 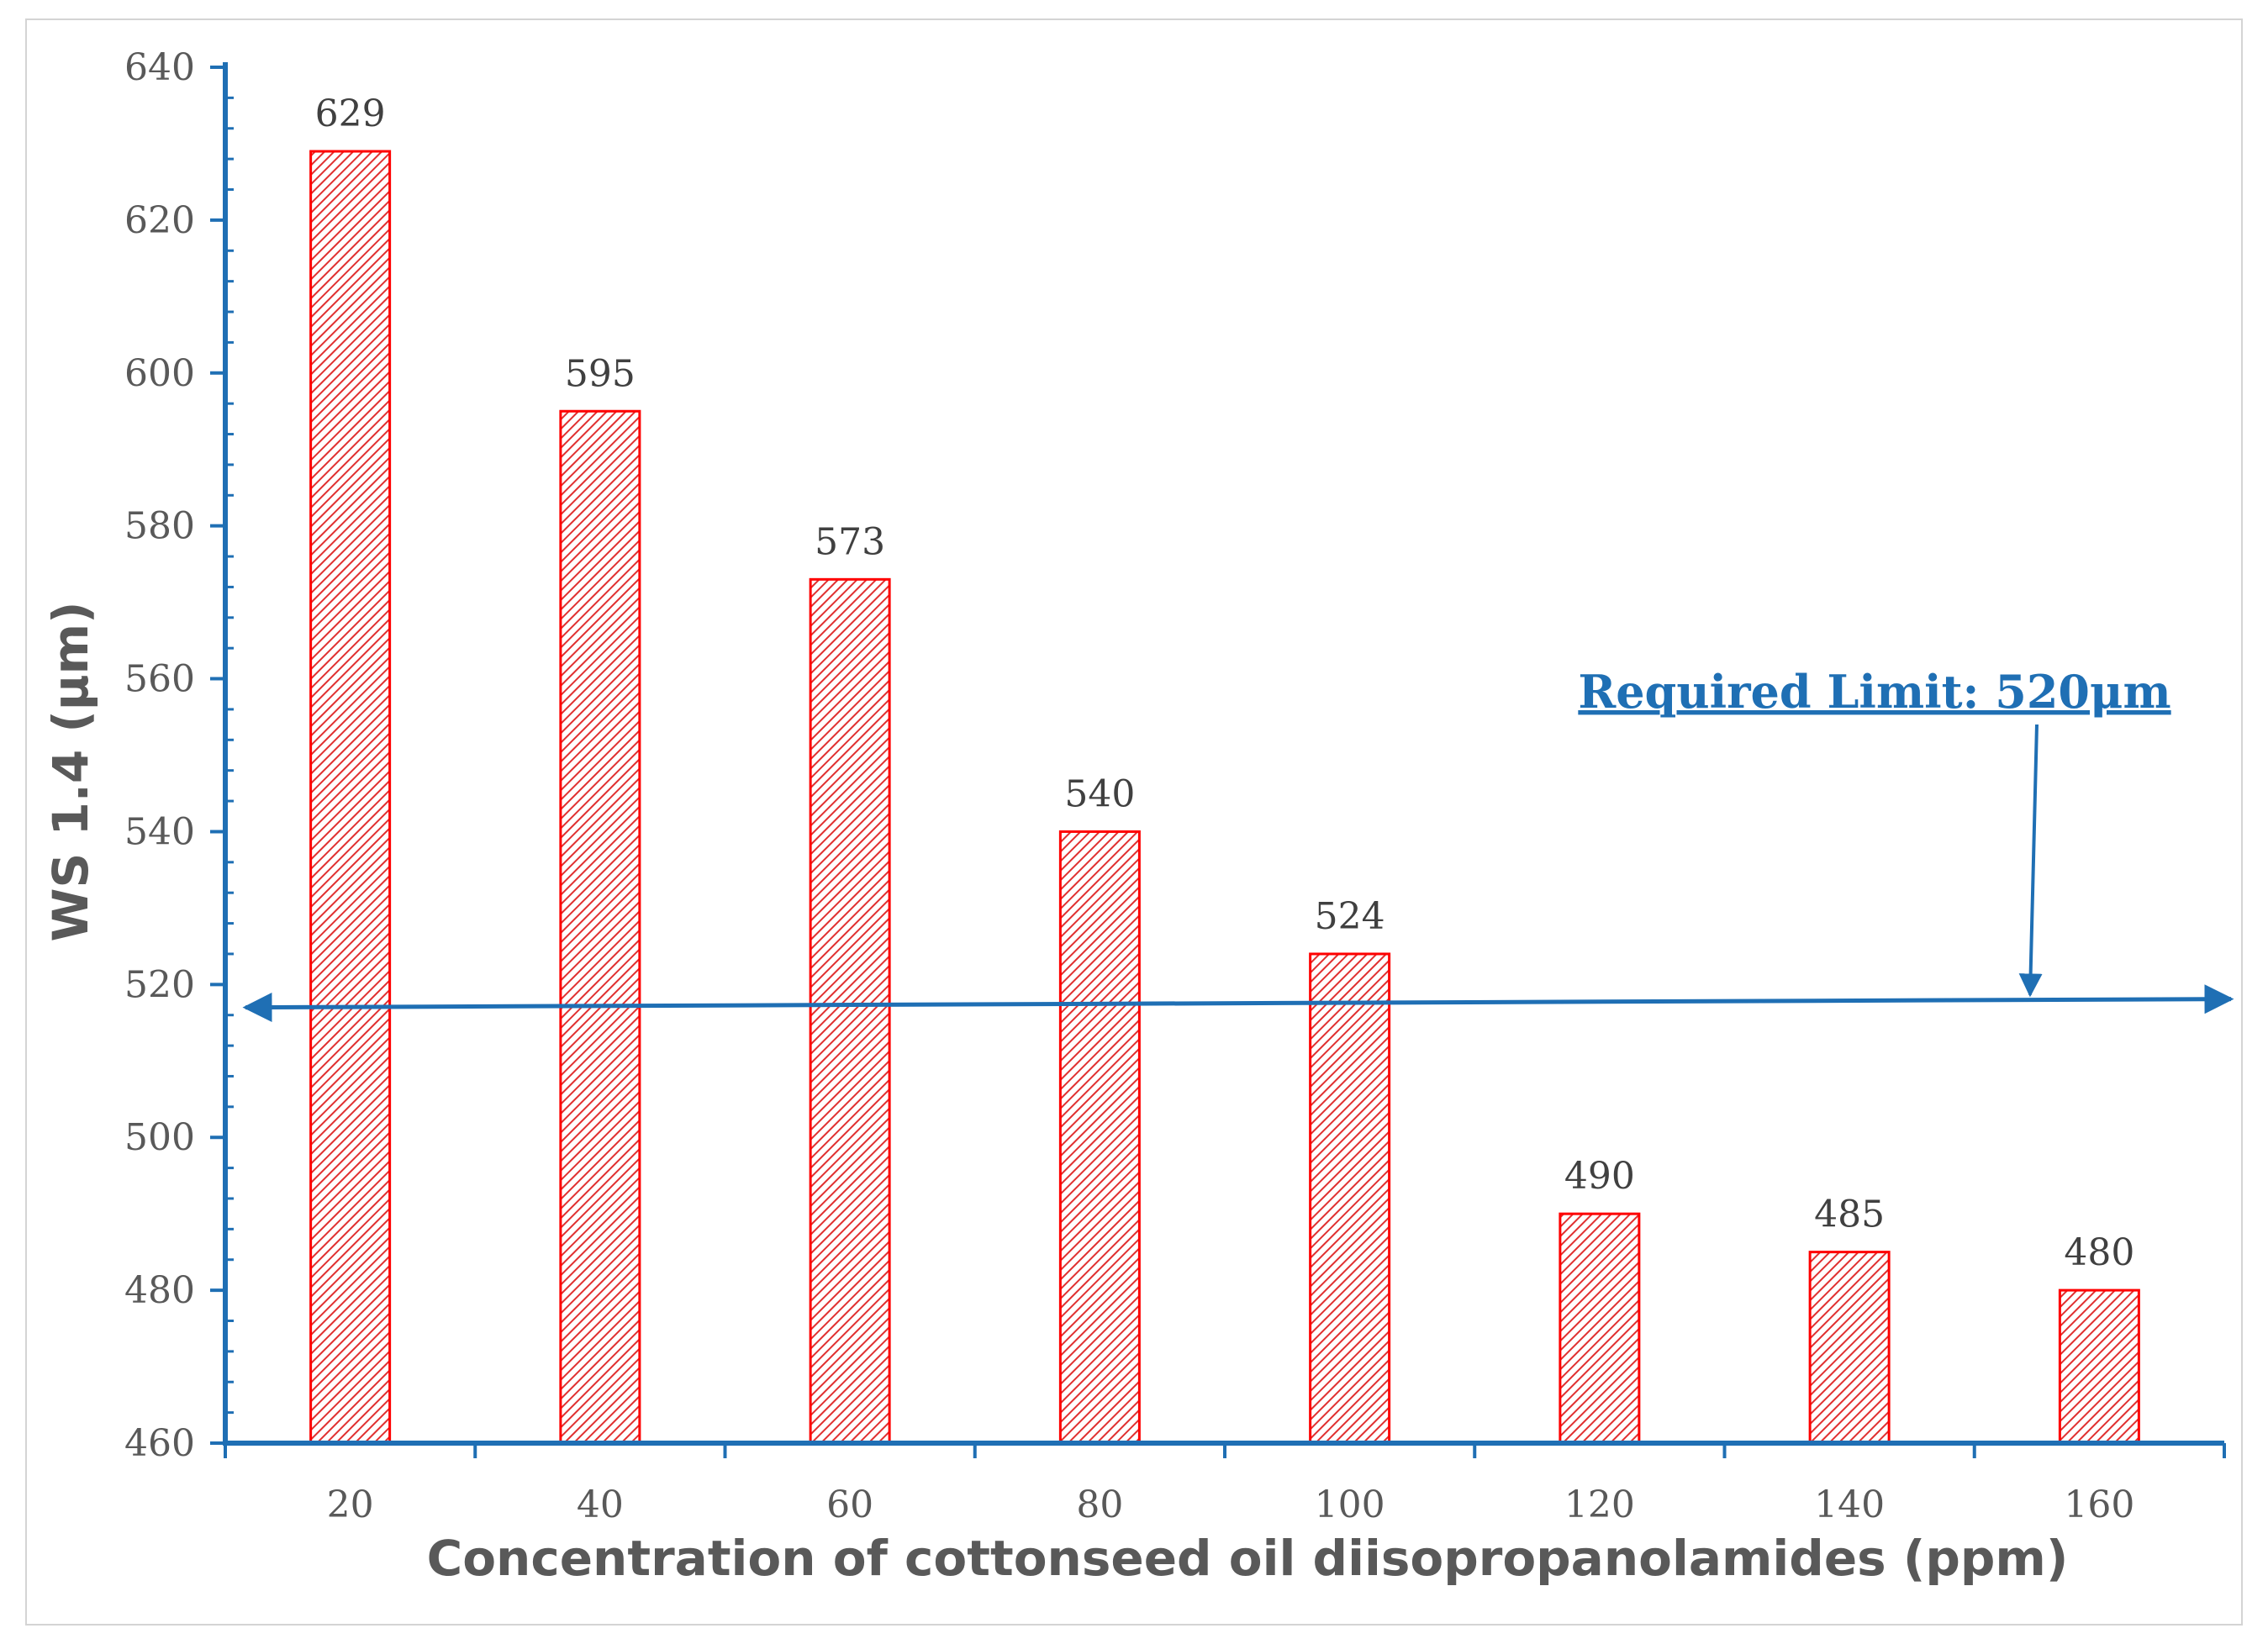 I want to click on value-label-80: 540, so click(x=1099, y=793).